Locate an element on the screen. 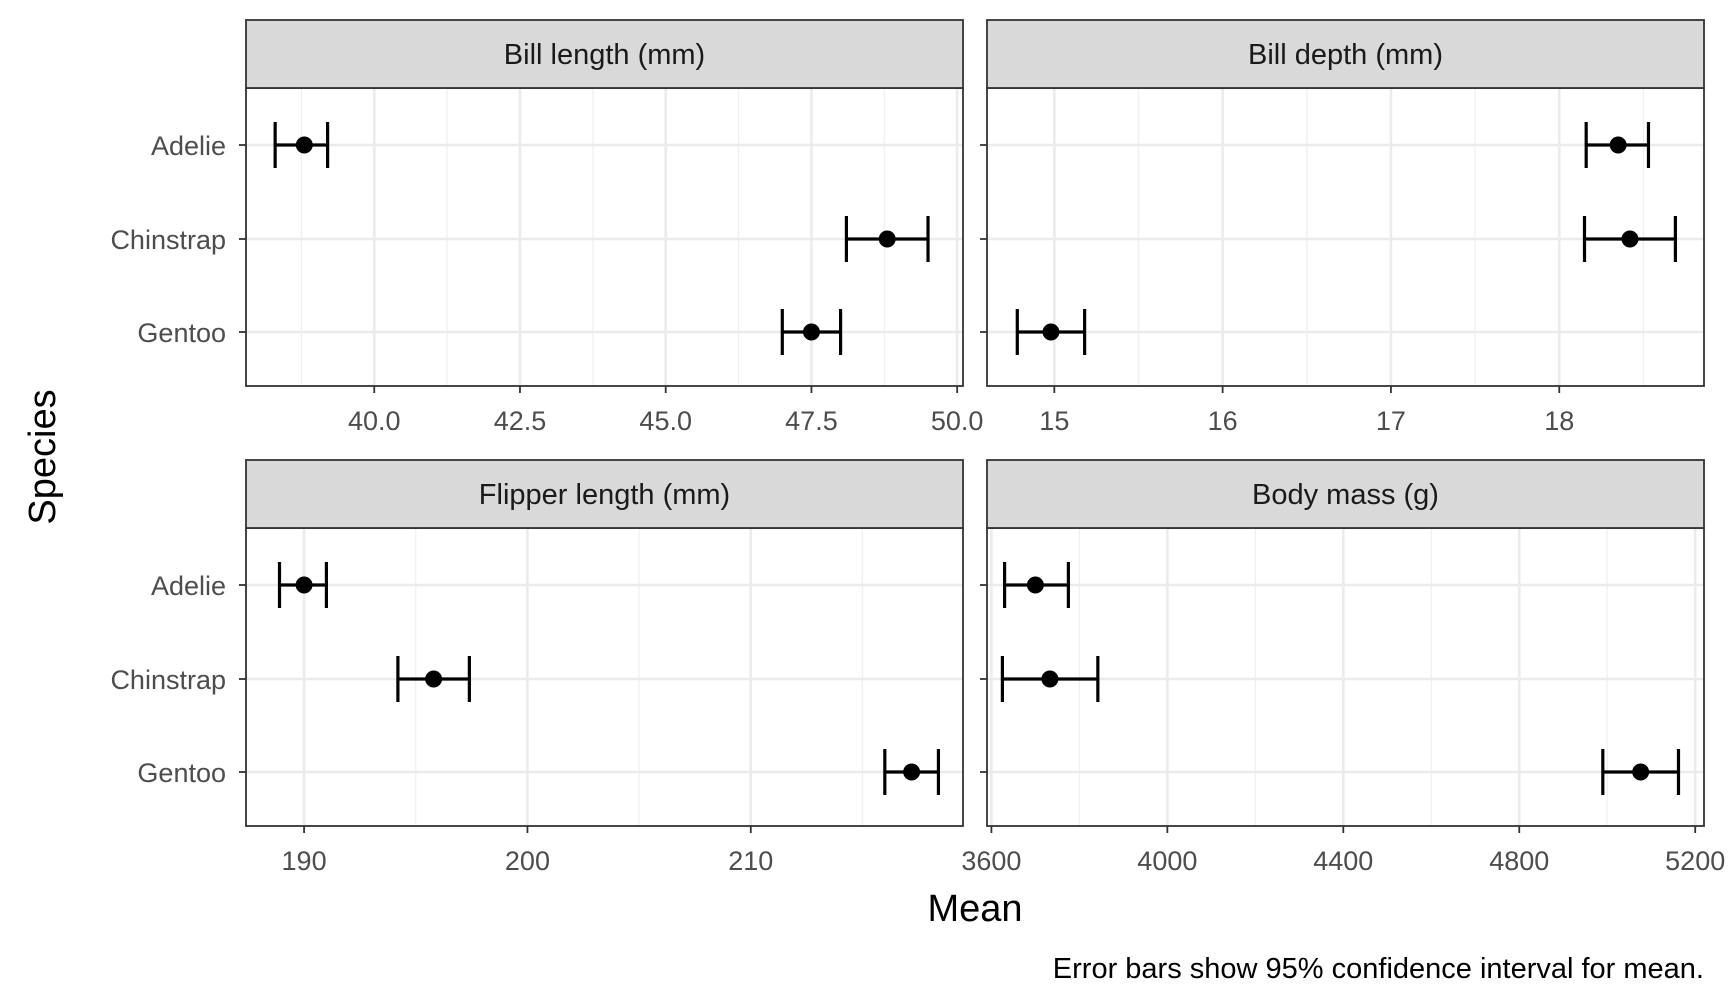  x-tick-label: 200 is located at coordinates (527, 861).